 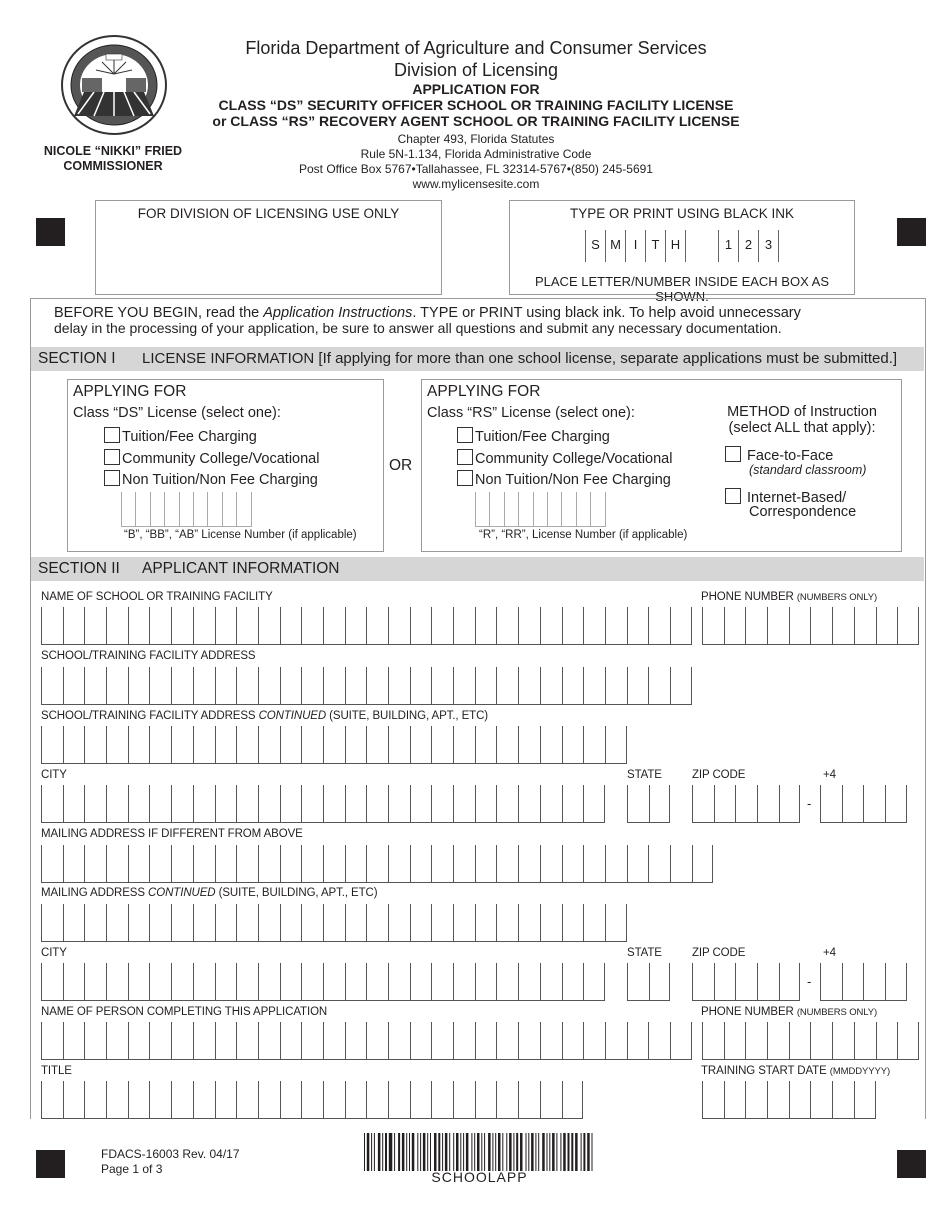 I want to click on mailing-city-input, so click(x=323, y=982).